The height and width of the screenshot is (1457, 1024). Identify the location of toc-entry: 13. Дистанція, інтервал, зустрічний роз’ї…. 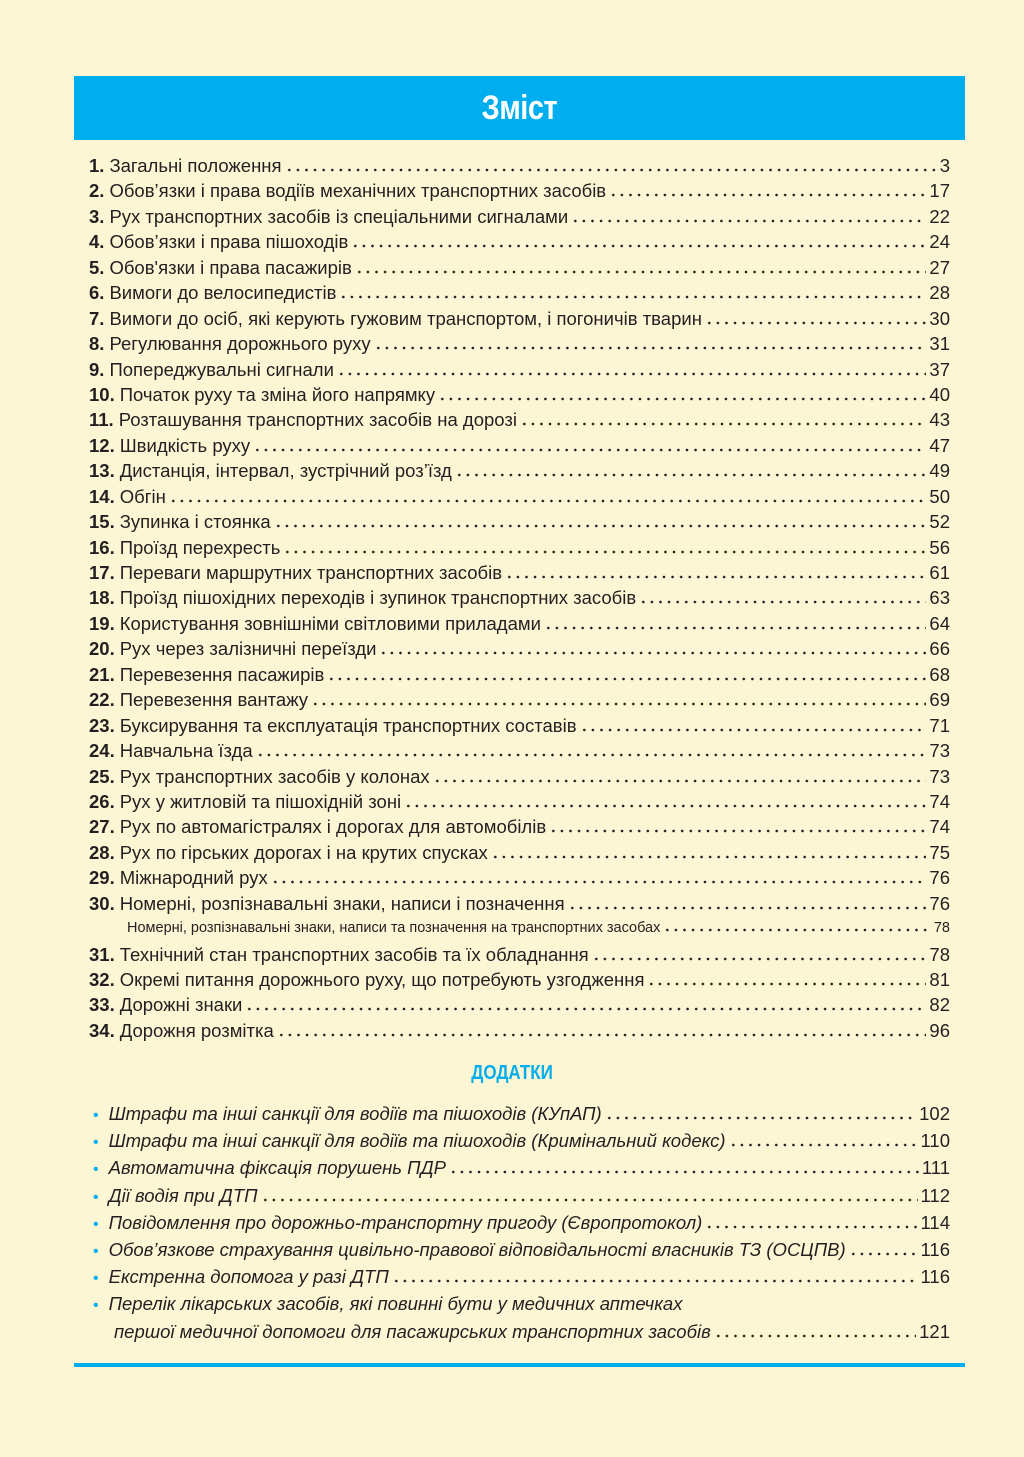
(519, 470).